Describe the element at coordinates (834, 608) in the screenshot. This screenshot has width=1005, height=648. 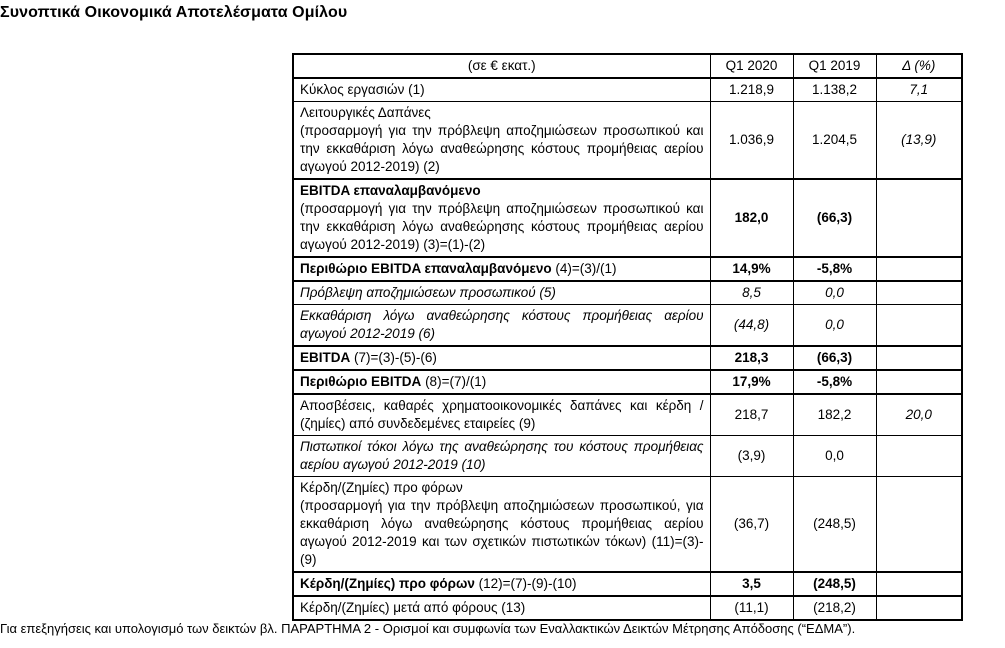
I see `cell-q1-2019: (218,2)` at that location.